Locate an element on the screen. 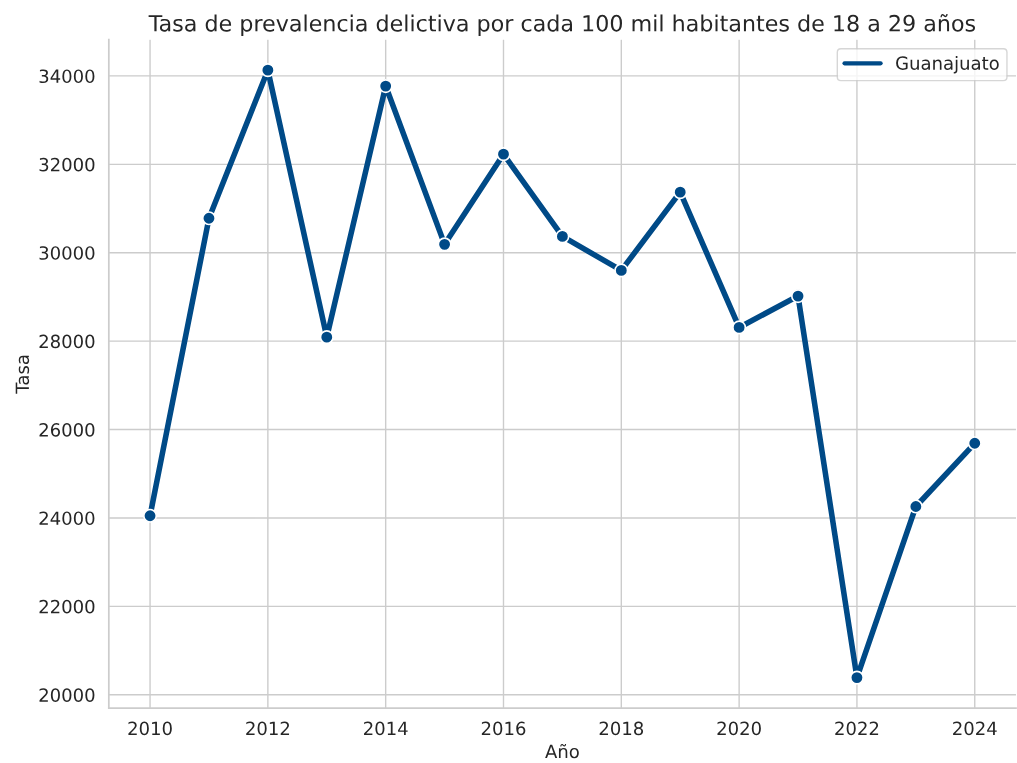  y-tick-label: 26000 is located at coordinates (67, 430).